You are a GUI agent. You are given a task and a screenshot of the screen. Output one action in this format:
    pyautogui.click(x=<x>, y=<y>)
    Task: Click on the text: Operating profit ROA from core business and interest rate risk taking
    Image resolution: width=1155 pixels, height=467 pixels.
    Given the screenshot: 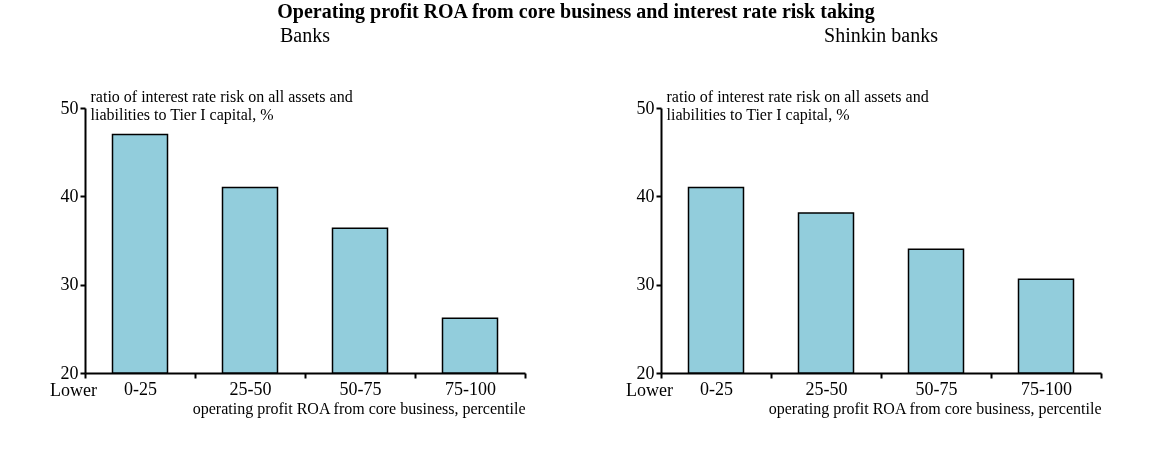 What is the action you would take?
    pyautogui.click(x=576, y=11)
    